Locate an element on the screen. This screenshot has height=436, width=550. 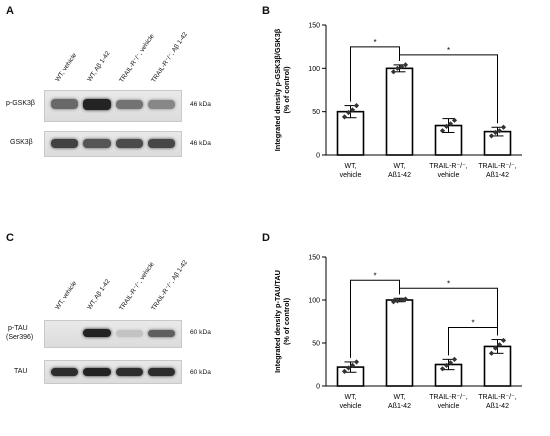
row-label: p-GSK3β is located at coordinates (20, 103).